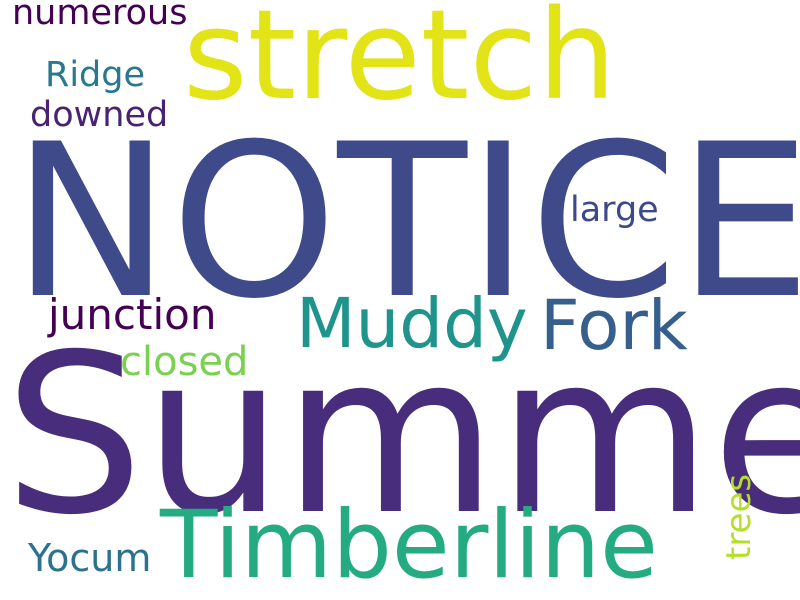 The width and height of the screenshot is (800, 600). I want to click on word-muddy: Muddy, so click(412, 324).